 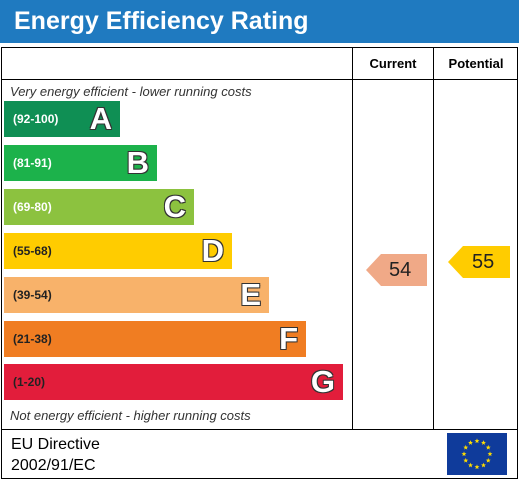 I want to click on band-range-label: (55-68), so click(x=32, y=251).